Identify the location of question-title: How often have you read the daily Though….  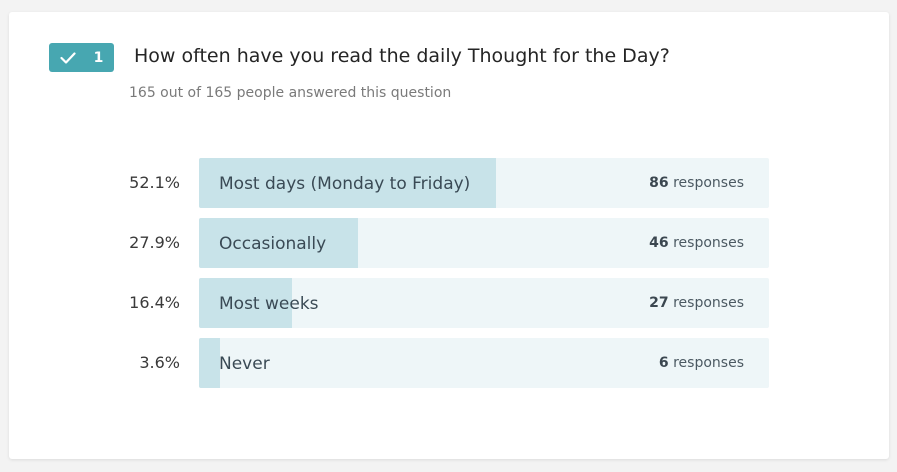
(402, 56).